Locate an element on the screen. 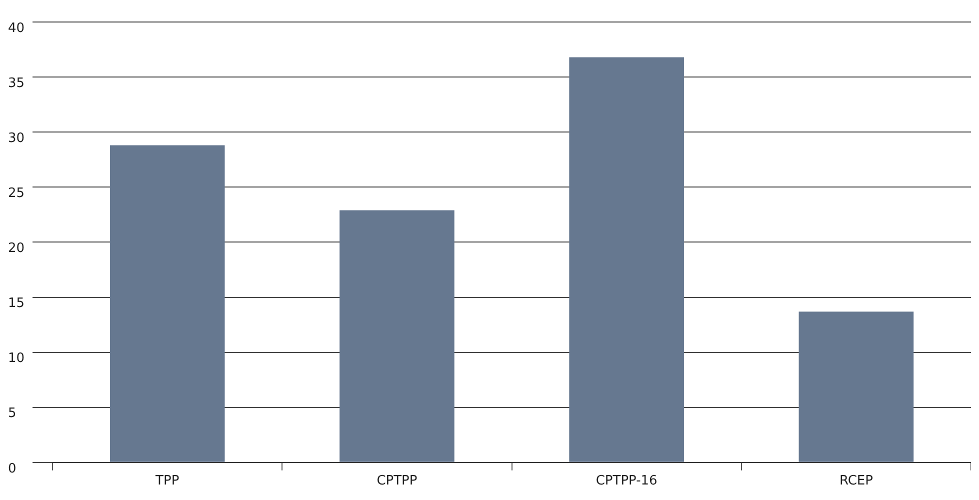  y-tick-label: 40 is located at coordinates (16, 28).